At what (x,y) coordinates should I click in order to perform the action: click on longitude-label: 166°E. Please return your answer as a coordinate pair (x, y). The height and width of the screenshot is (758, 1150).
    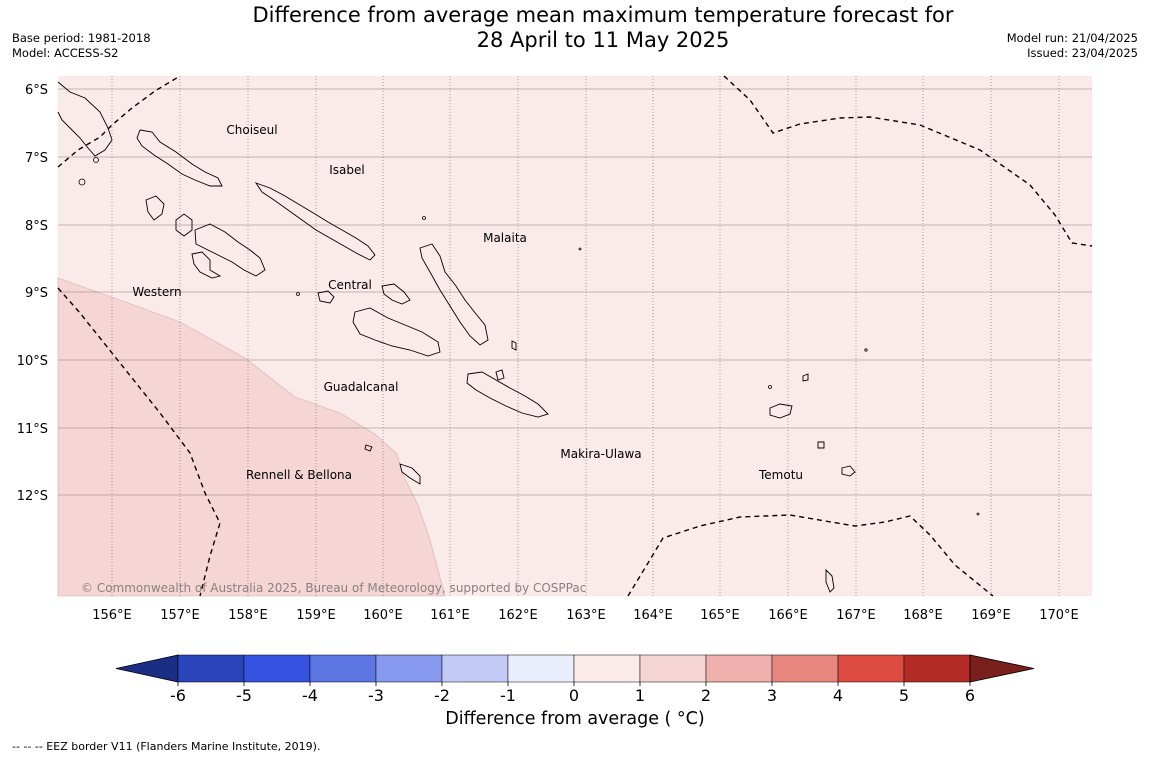
    Looking at the image, I should click on (788, 614).